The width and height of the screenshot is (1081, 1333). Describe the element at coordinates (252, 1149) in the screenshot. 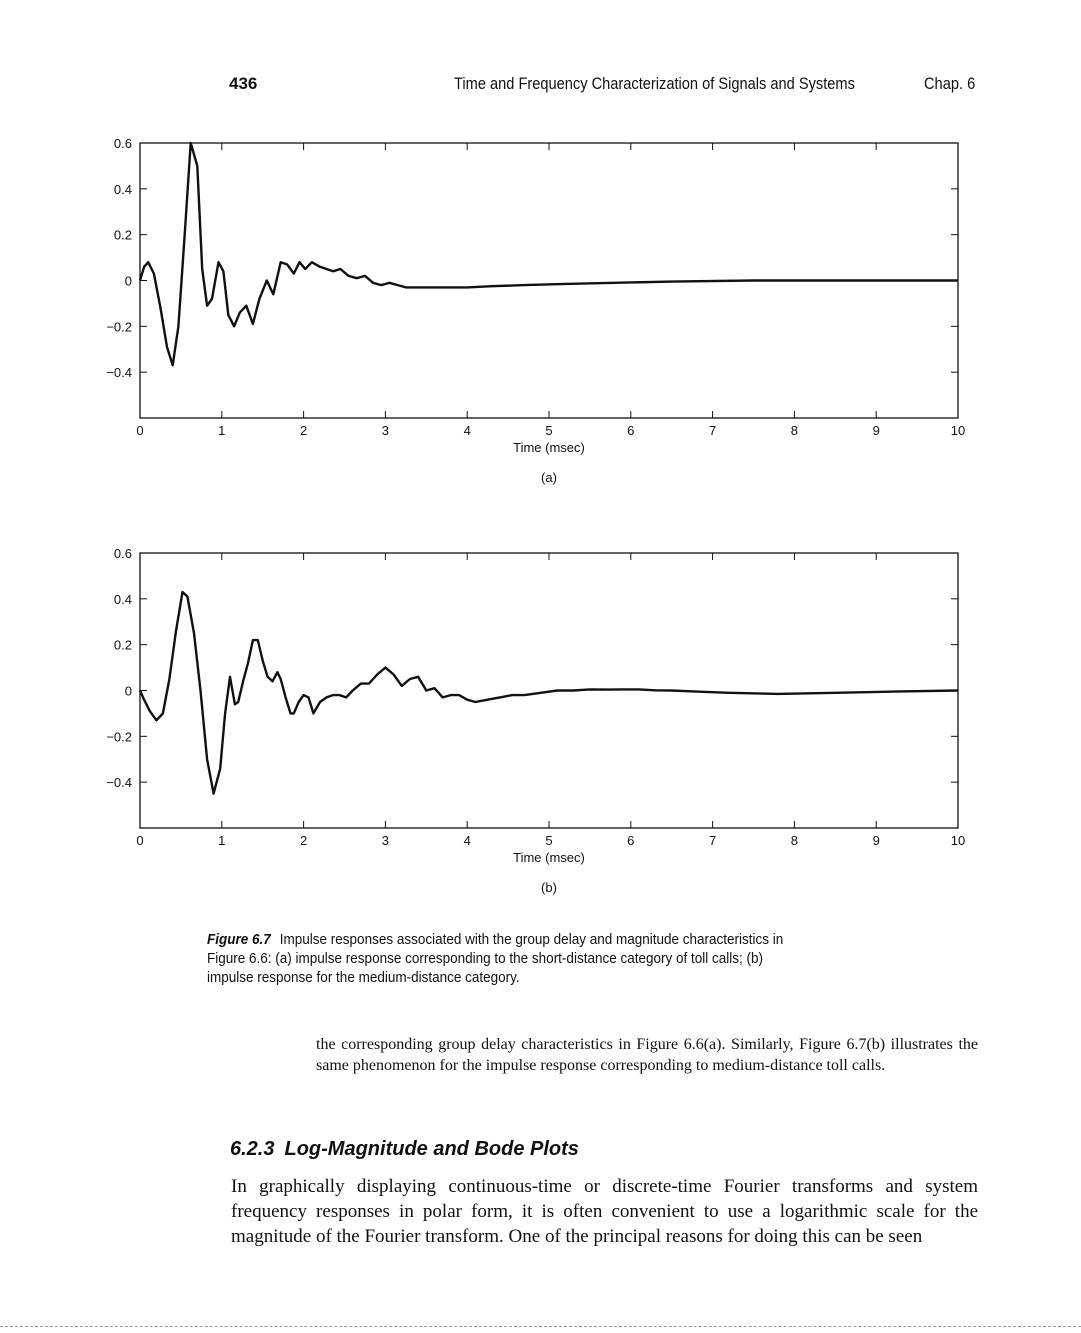

I see `section-number: 6.2.3` at that location.